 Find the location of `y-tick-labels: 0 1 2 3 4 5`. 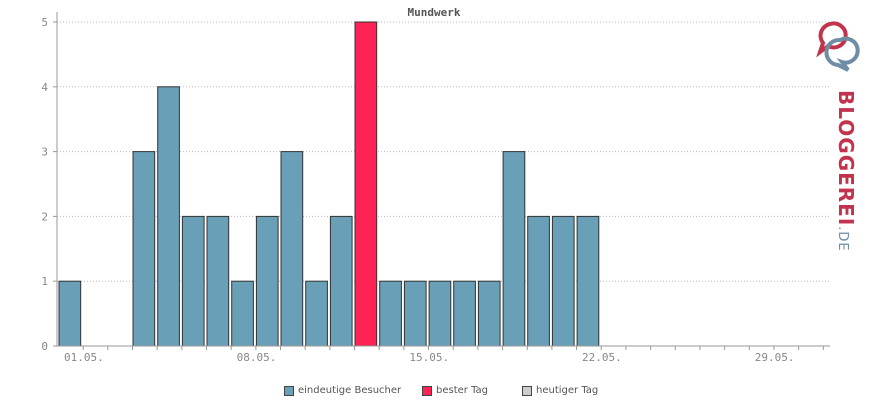

y-tick-labels: 0 1 2 3 4 5 is located at coordinates (44, 184).